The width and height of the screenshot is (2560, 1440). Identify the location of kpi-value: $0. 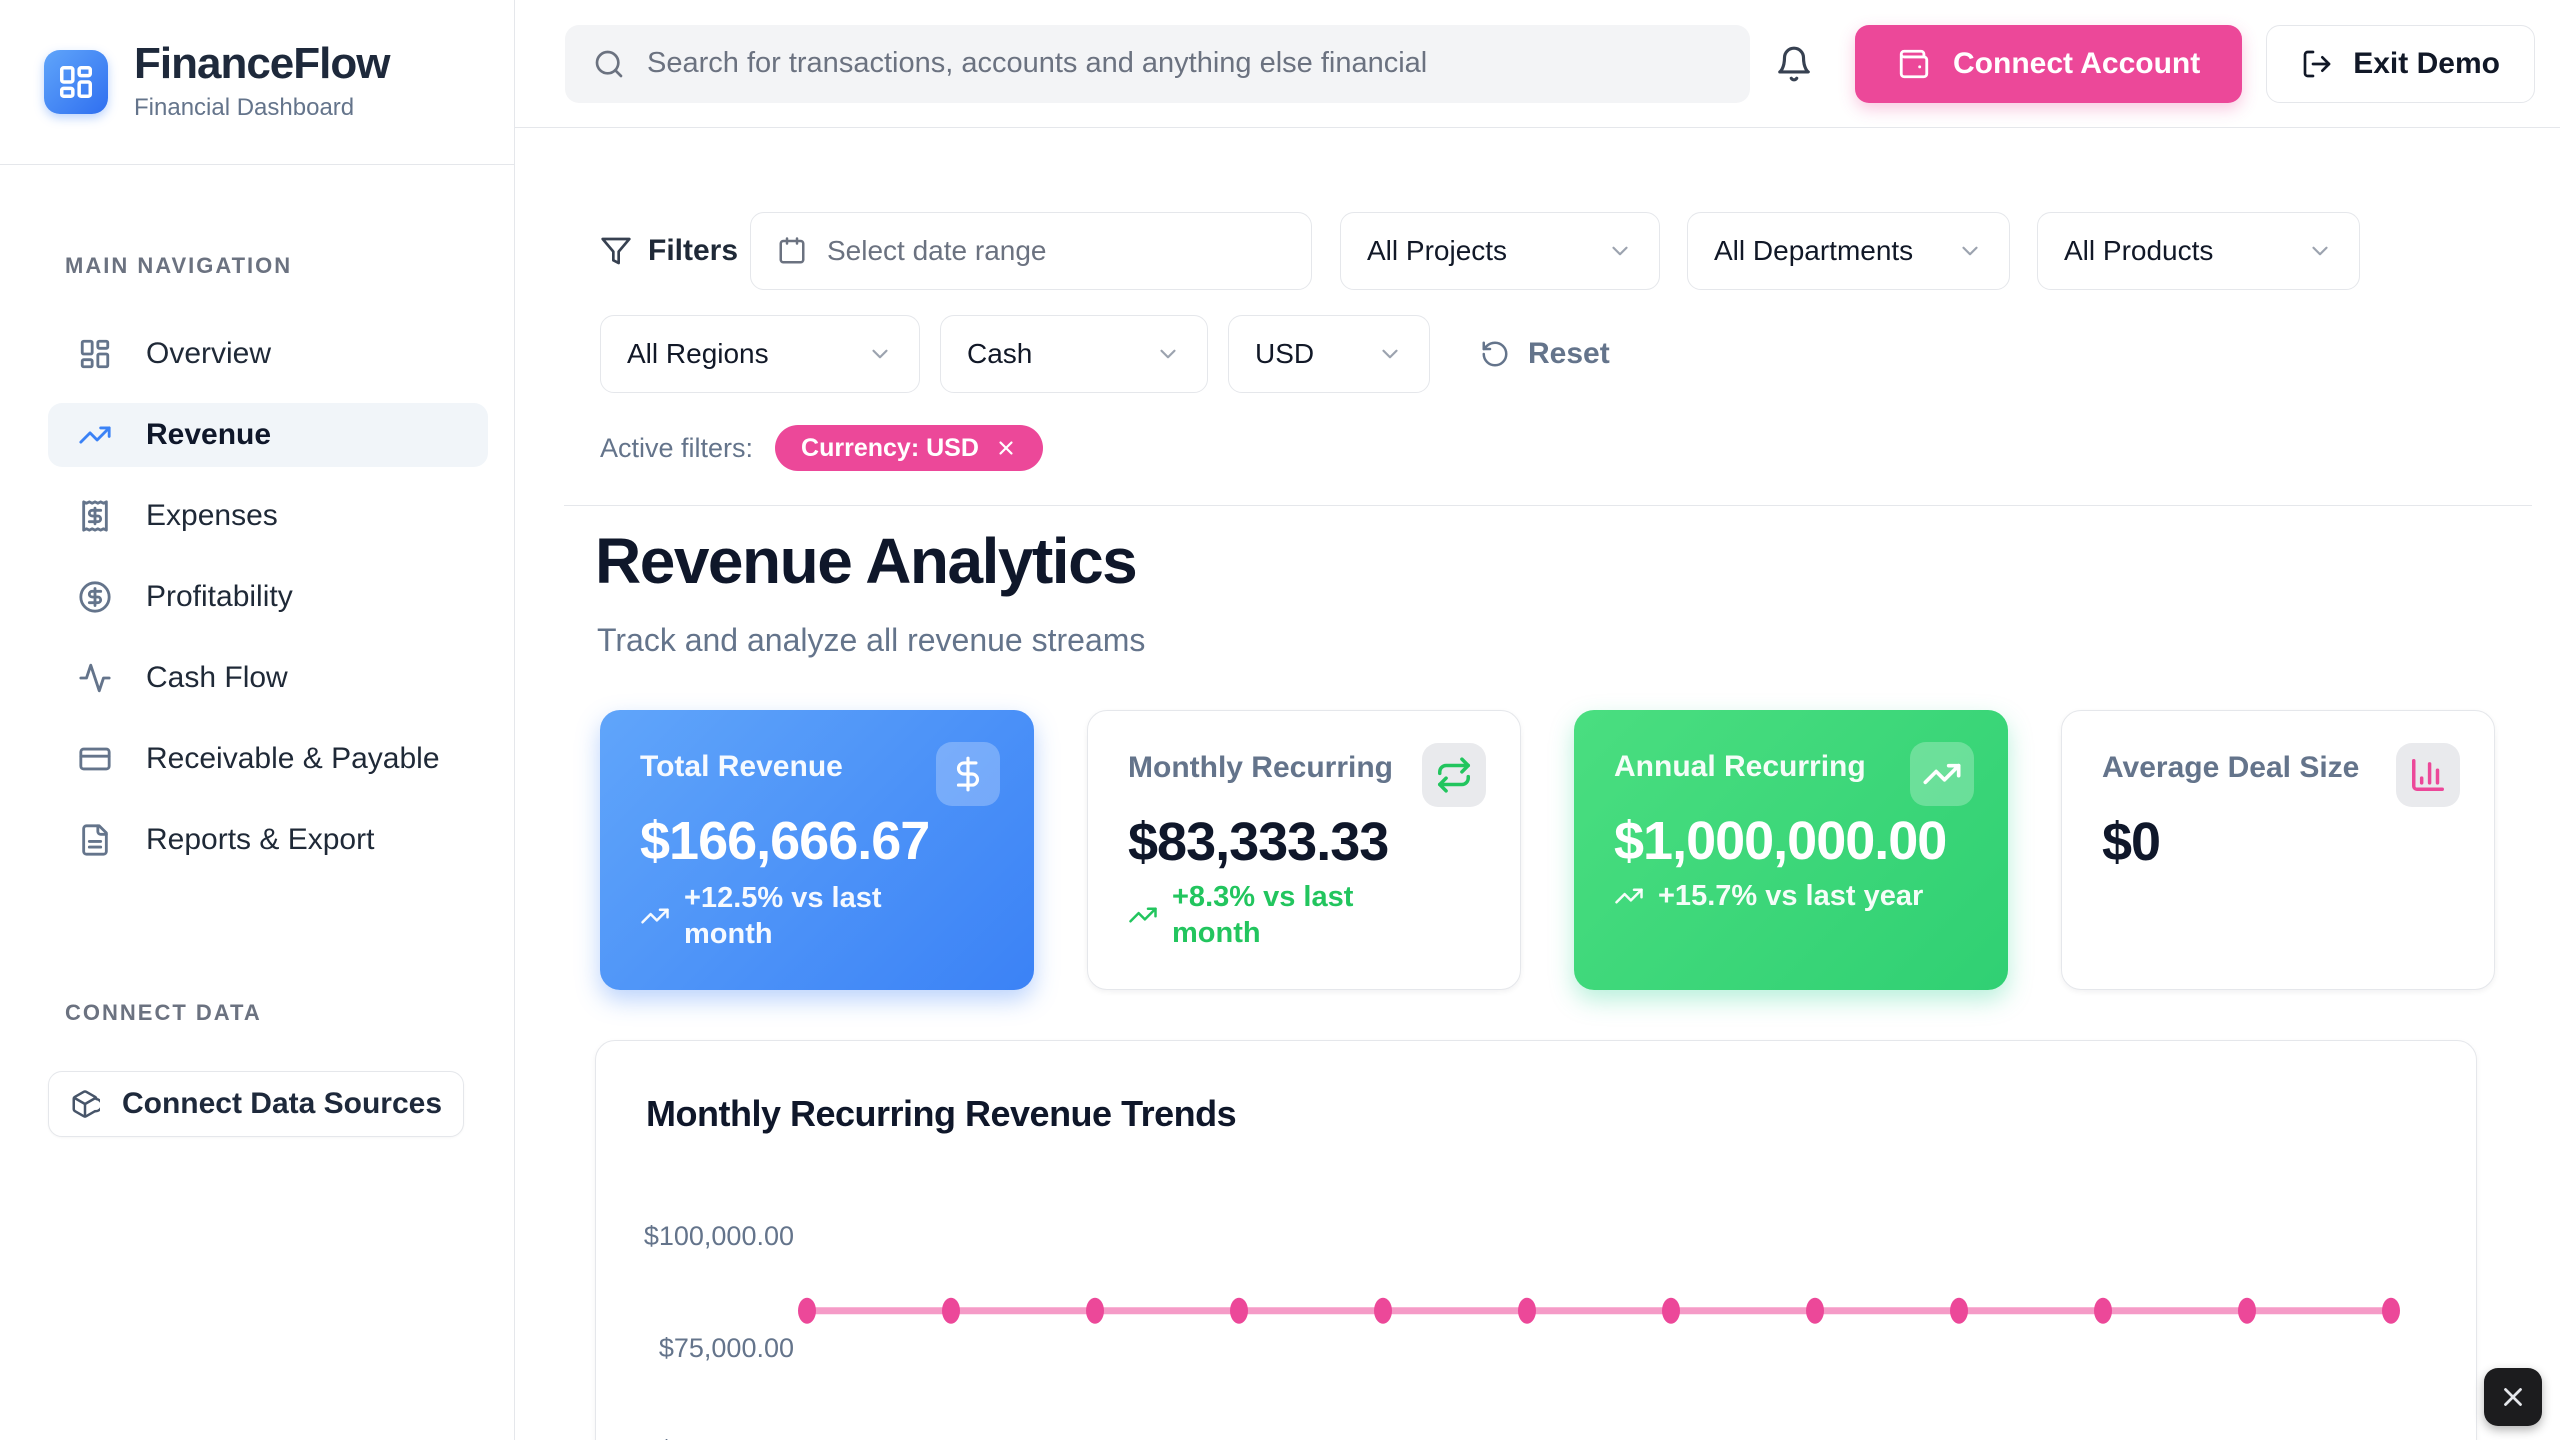
(2131, 842).